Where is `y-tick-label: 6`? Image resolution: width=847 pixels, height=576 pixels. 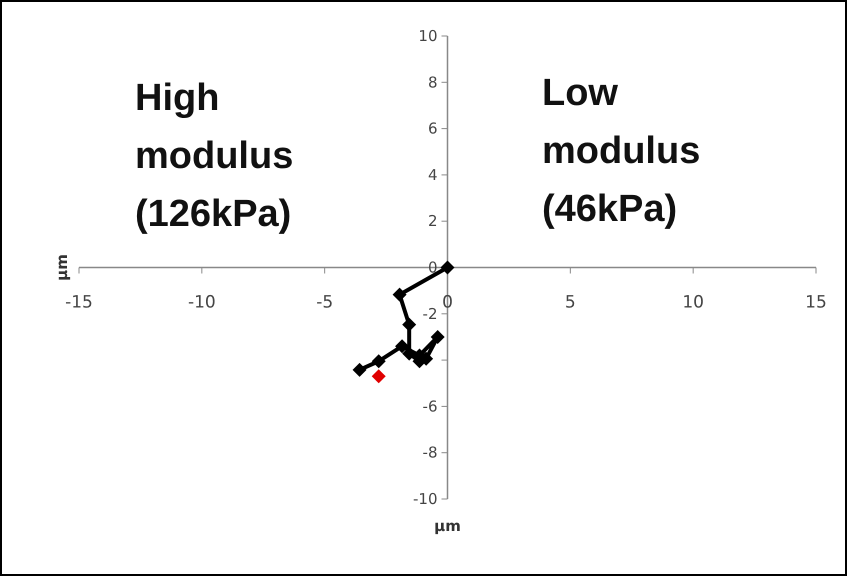 y-tick-label: 6 is located at coordinates (433, 129).